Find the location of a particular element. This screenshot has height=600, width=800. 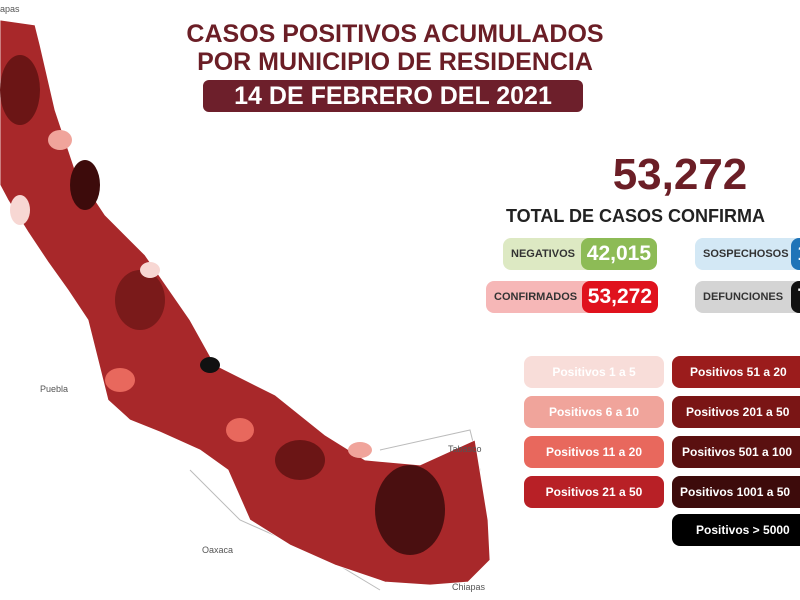

stat-card: SOSPECHOSOS 1 is located at coordinates (747, 254).